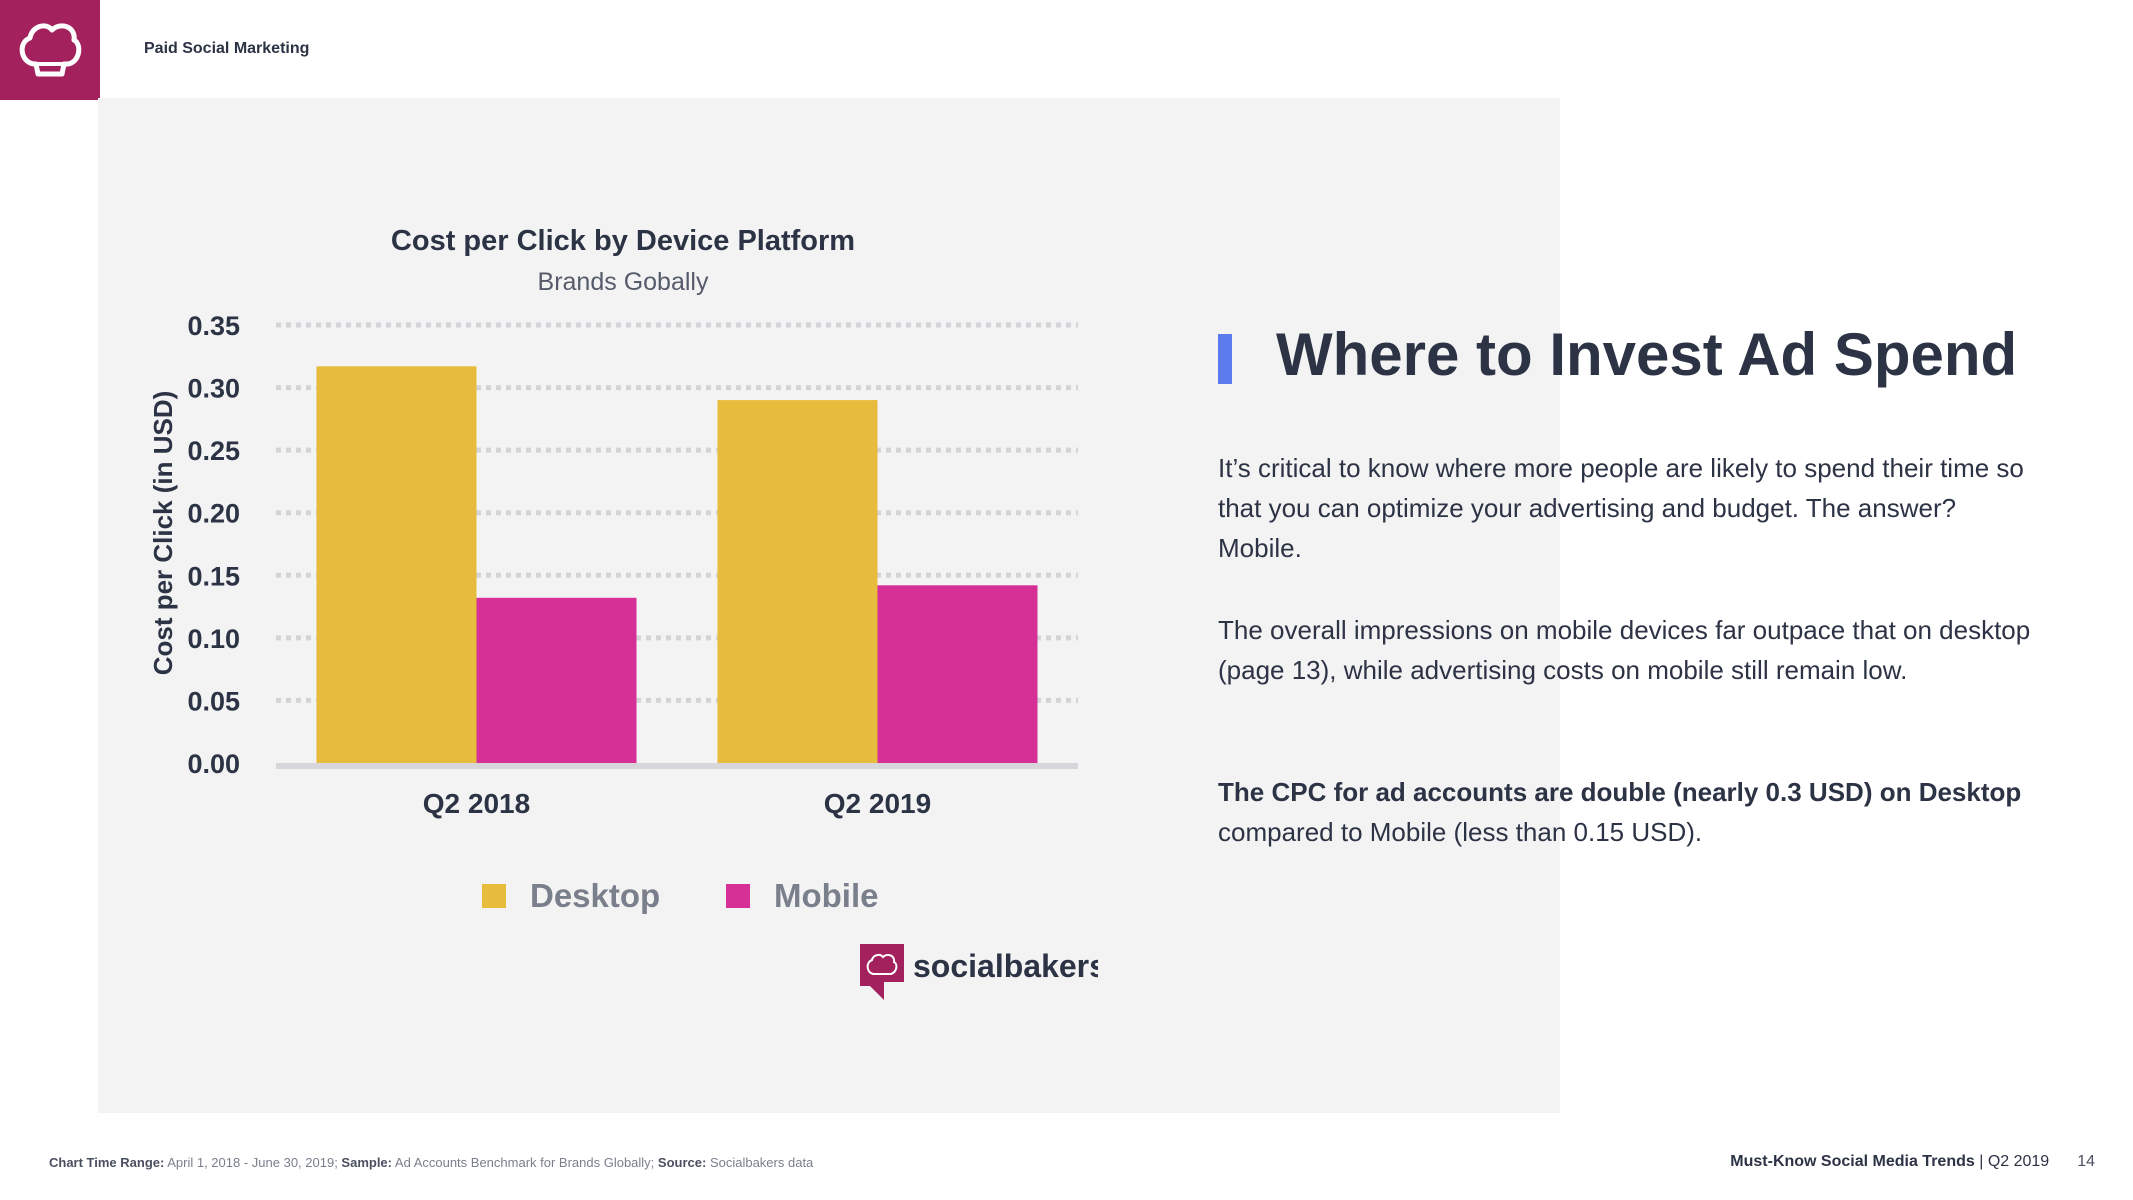  I want to click on legend-swatch-mobile, so click(738, 896).